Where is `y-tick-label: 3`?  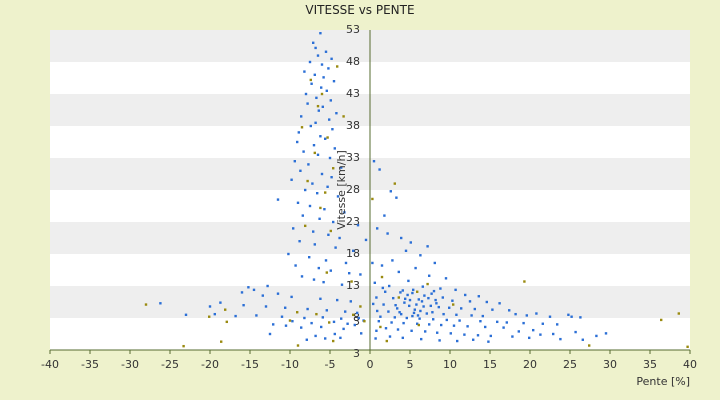
y-tick-label: 3 is located at coordinates (356, 321).